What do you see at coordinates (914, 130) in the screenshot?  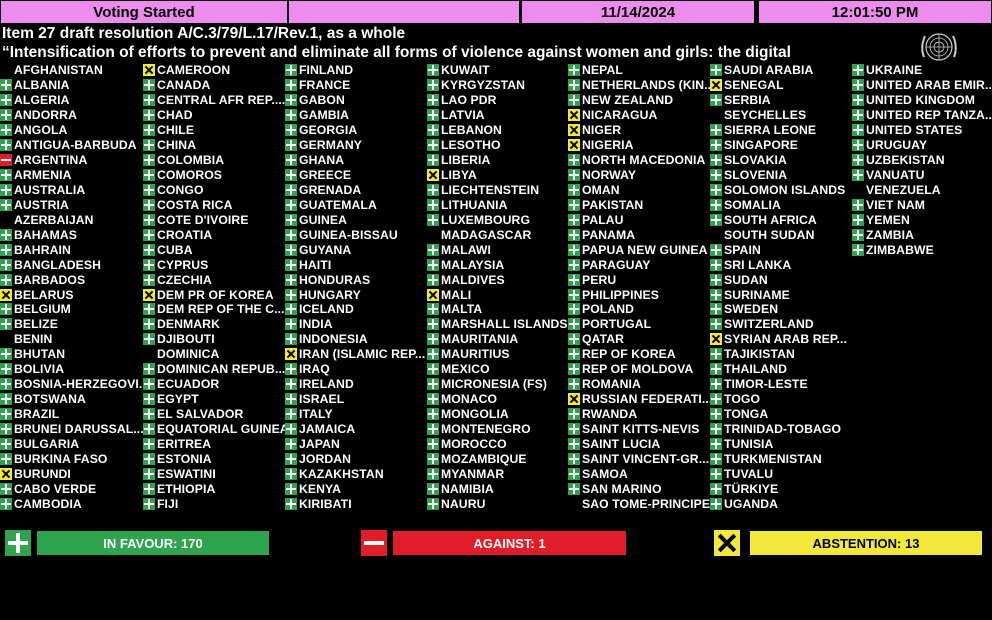 I see `country-name: UNITED STATES` at bounding box center [914, 130].